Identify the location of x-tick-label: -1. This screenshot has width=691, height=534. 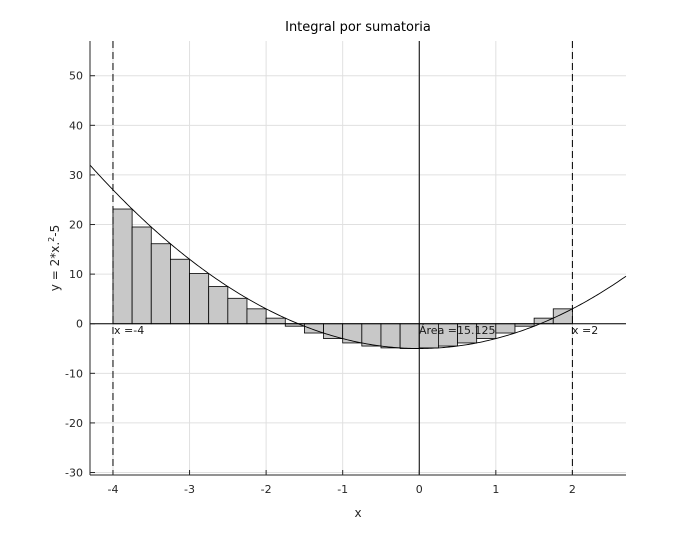
(342, 489).